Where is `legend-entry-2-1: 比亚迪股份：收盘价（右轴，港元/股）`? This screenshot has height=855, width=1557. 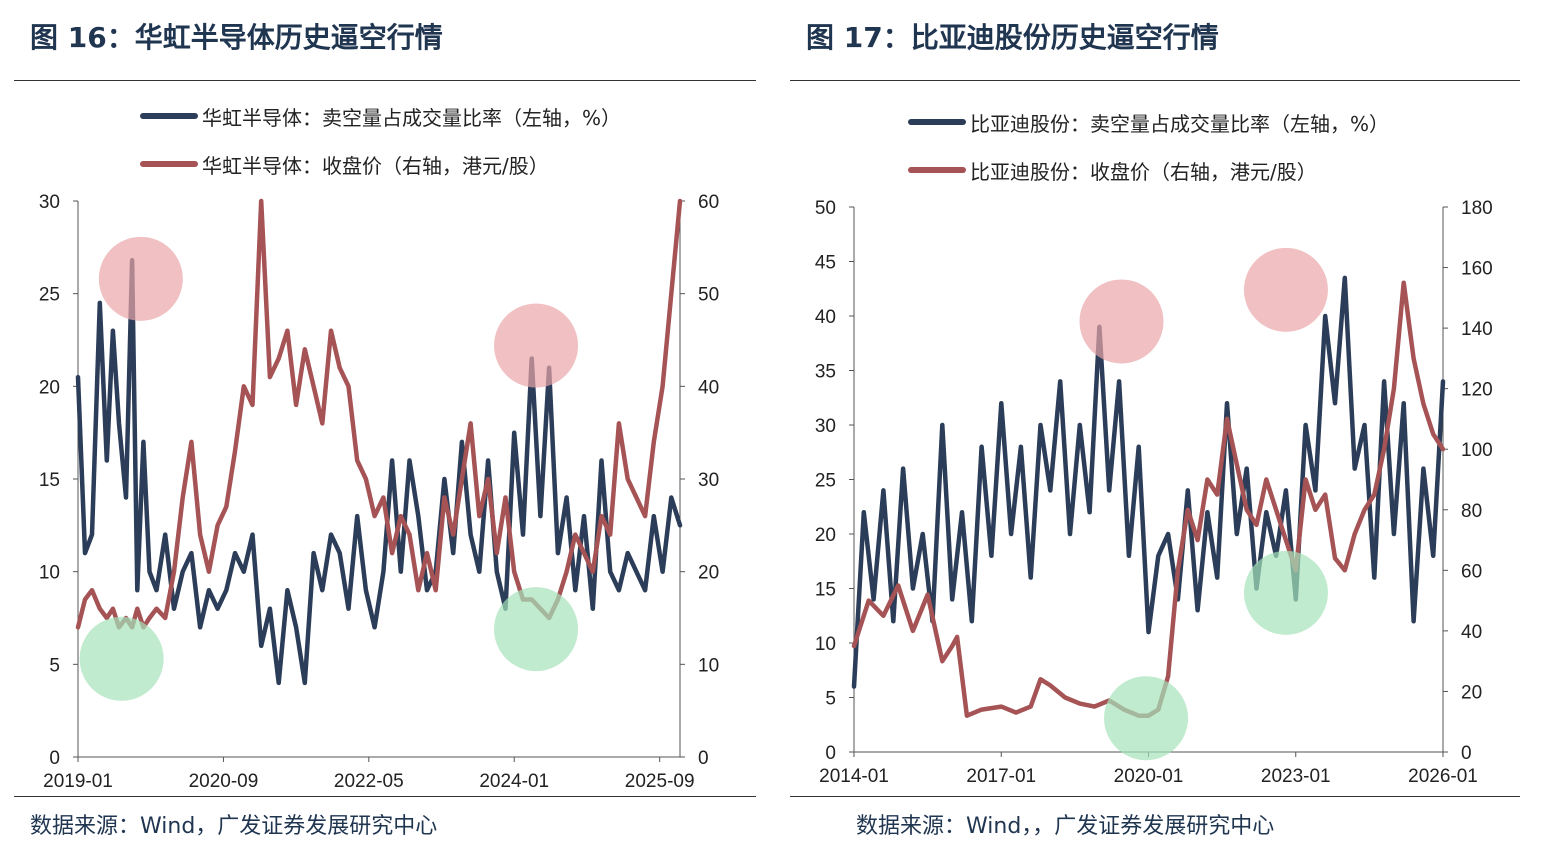
legend-entry-2-1: 比亚迪股份：收盘价（右轴，港元/股） is located at coordinates (1148, 170).